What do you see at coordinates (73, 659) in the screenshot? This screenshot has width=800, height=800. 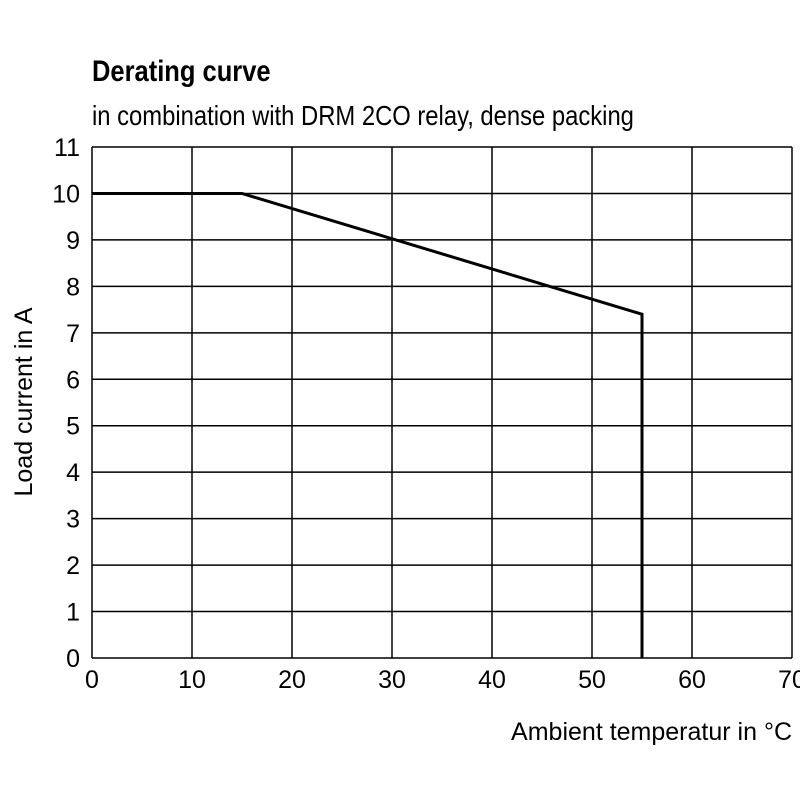 I see `y-tick-label: 0` at bounding box center [73, 659].